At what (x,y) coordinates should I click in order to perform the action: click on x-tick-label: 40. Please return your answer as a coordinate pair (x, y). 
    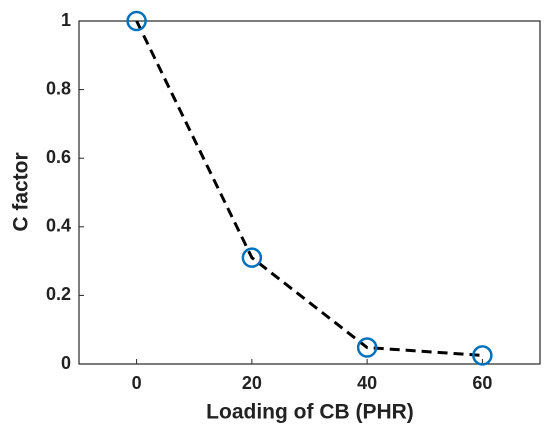
    Looking at the image, I should click on (367, 383).